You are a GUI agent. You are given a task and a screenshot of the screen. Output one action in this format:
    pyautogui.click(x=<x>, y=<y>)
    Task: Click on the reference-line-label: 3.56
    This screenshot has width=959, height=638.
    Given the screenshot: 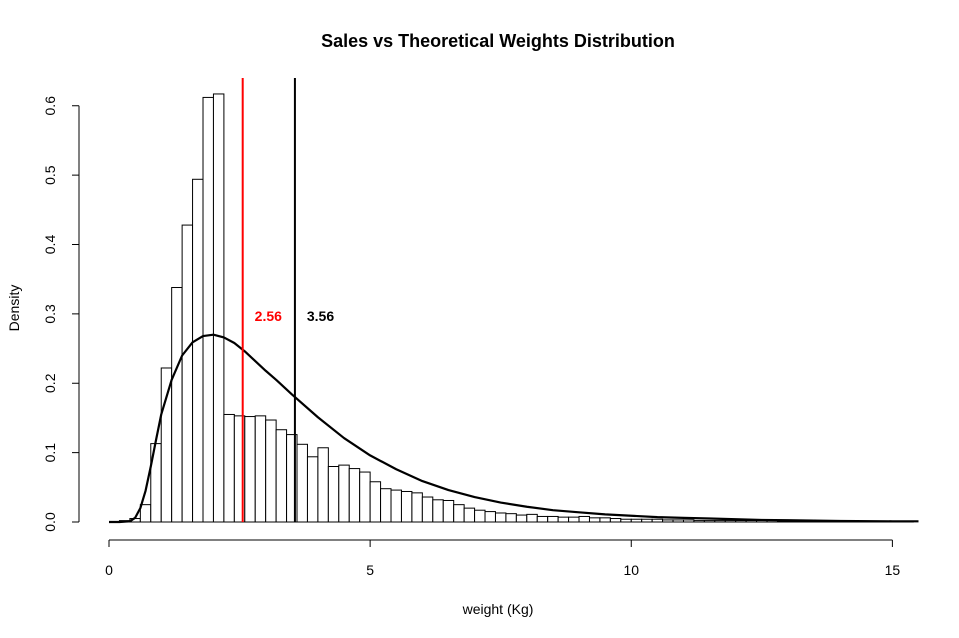 What is the action you would take?
    pyautogui.click(x=320, y=316)
    